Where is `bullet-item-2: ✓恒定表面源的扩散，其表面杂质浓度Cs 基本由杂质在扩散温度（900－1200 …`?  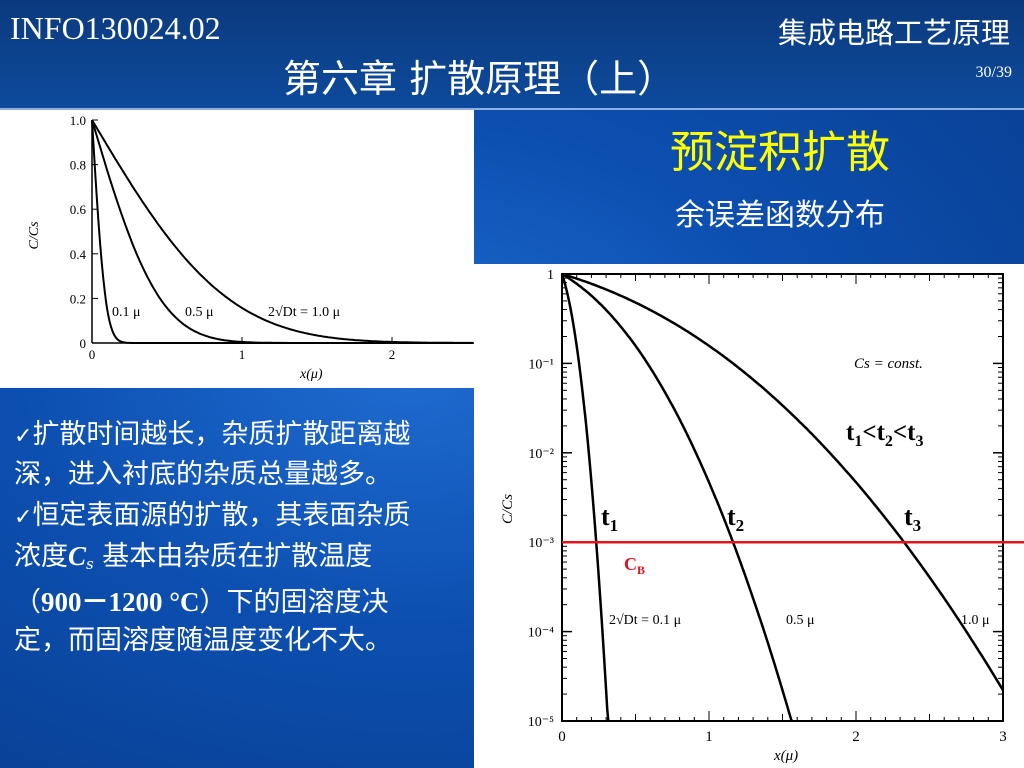
bullet-item-2: ✓恒定表面源的扩散，其表面杂质浓度Cs 基本由杂质在扩散温度（900－1200 … is located at coordinates (224, 578).